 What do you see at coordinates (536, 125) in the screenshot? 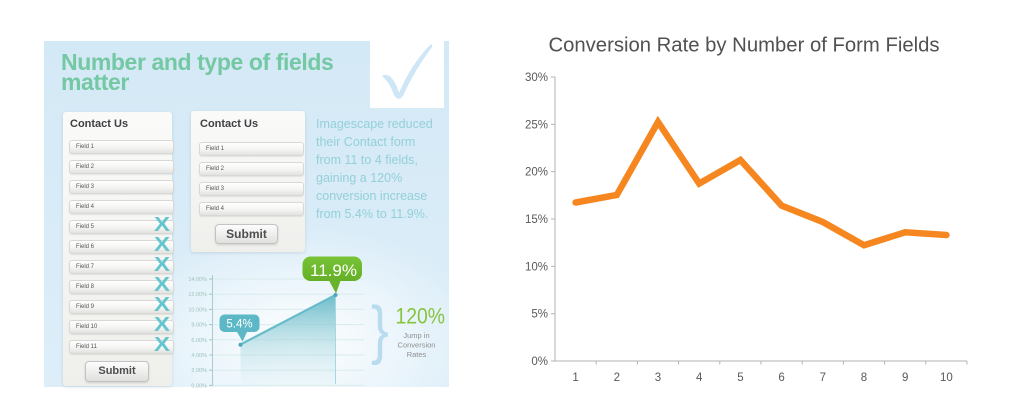
I see `svg-text: 25%` at bounding box center [536, 125].